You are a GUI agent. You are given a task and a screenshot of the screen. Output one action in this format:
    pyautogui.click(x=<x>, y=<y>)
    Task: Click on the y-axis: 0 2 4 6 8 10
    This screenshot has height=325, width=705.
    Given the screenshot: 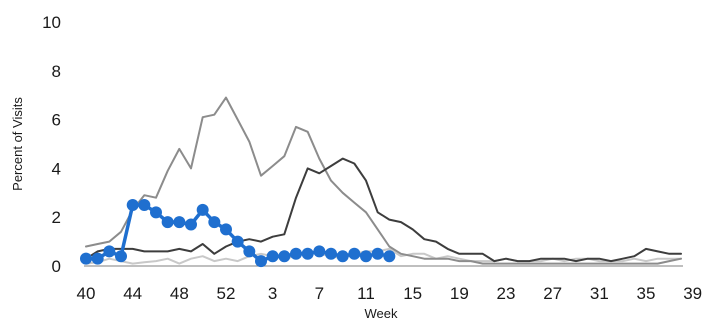 What is the action you would take?
    pyautogui.click(x=51, y=144)
    